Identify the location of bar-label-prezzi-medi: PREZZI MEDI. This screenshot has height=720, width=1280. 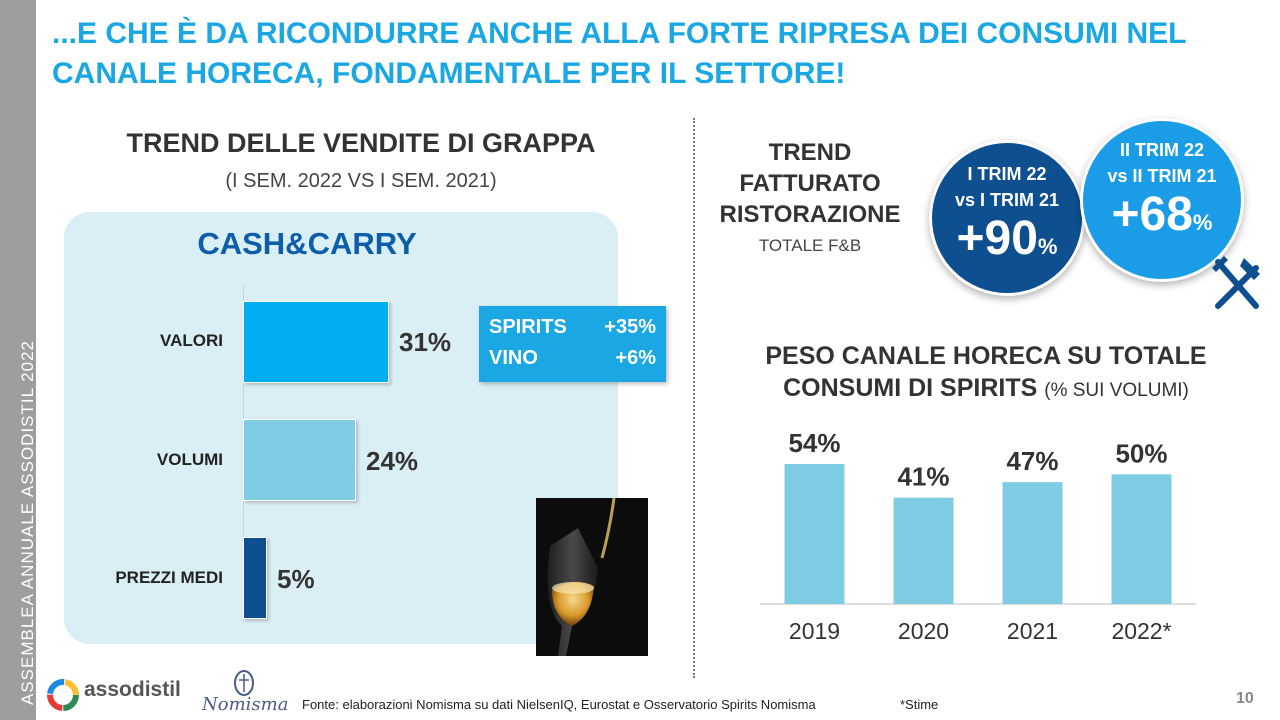
(169, 577).